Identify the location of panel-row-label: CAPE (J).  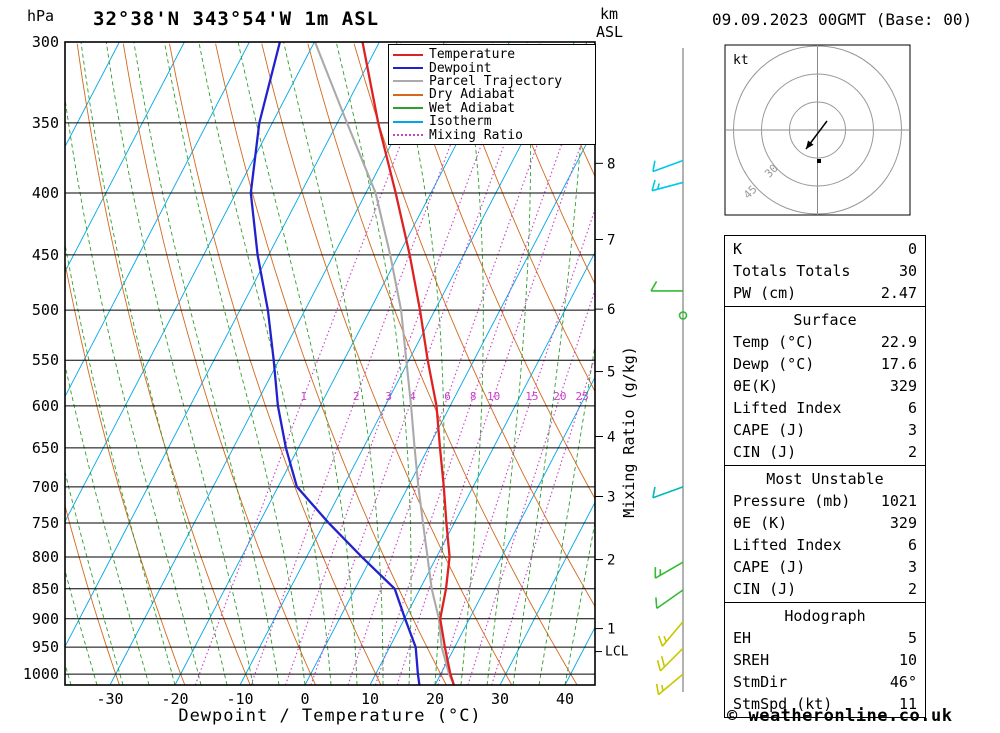
(769, 567).